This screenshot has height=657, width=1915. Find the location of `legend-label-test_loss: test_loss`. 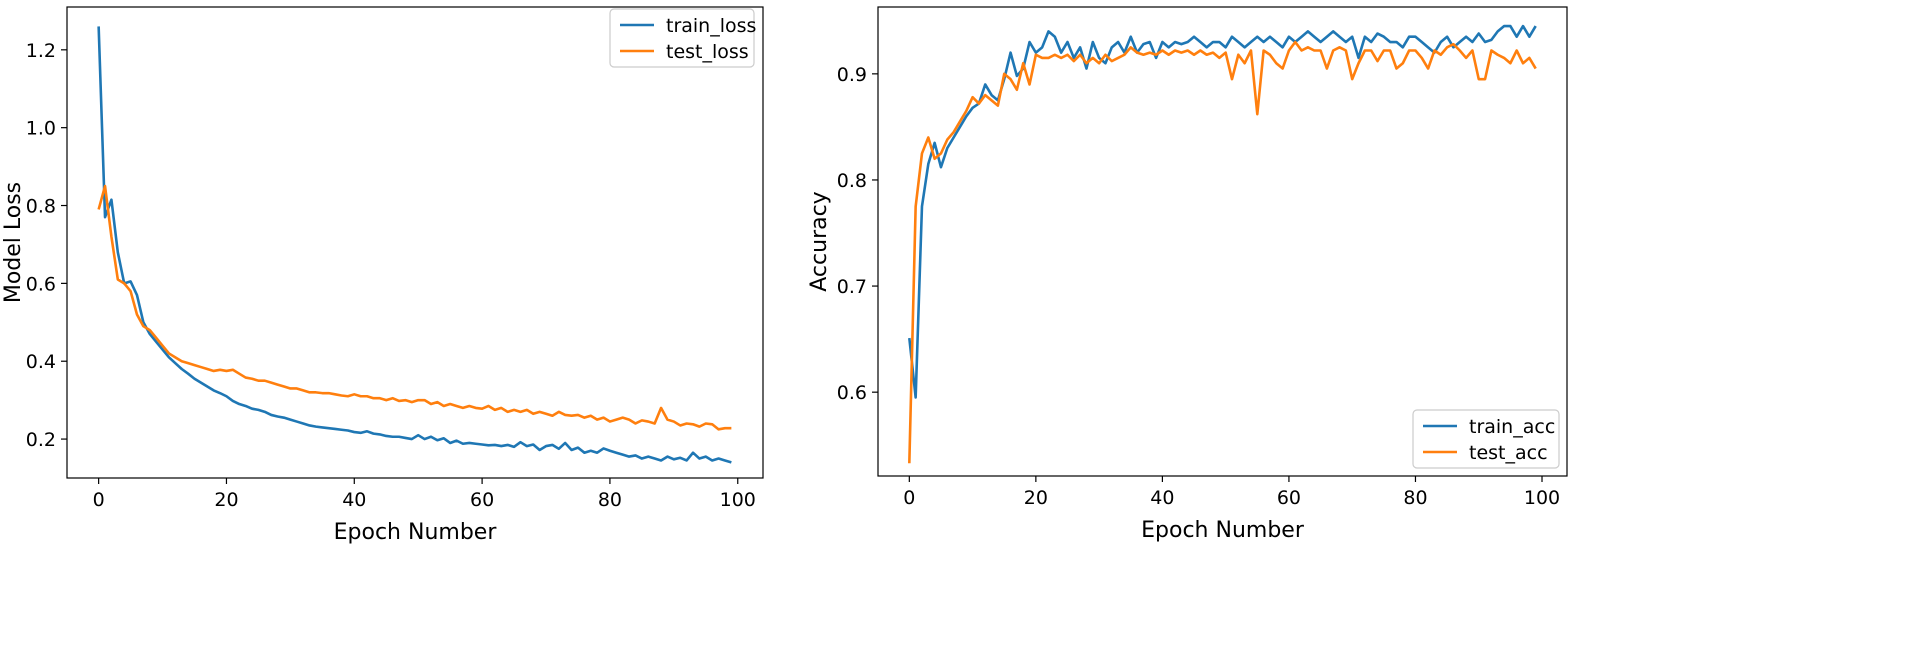

legend-label-test_loss: test_loss is located at coordinates (707, 52).